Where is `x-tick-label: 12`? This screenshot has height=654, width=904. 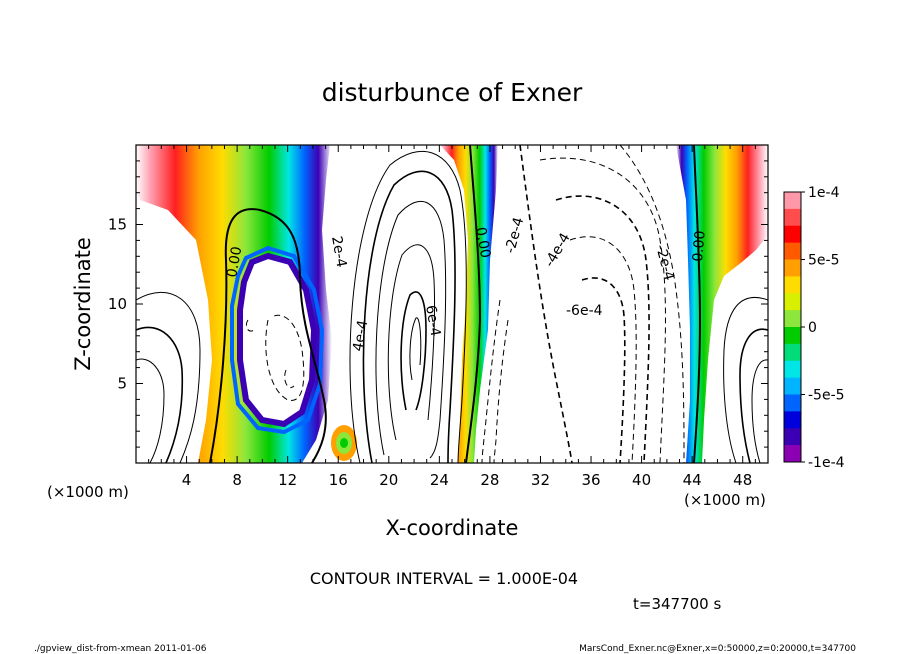
x-tick-label: 12 is located at coordinates (287, 480).